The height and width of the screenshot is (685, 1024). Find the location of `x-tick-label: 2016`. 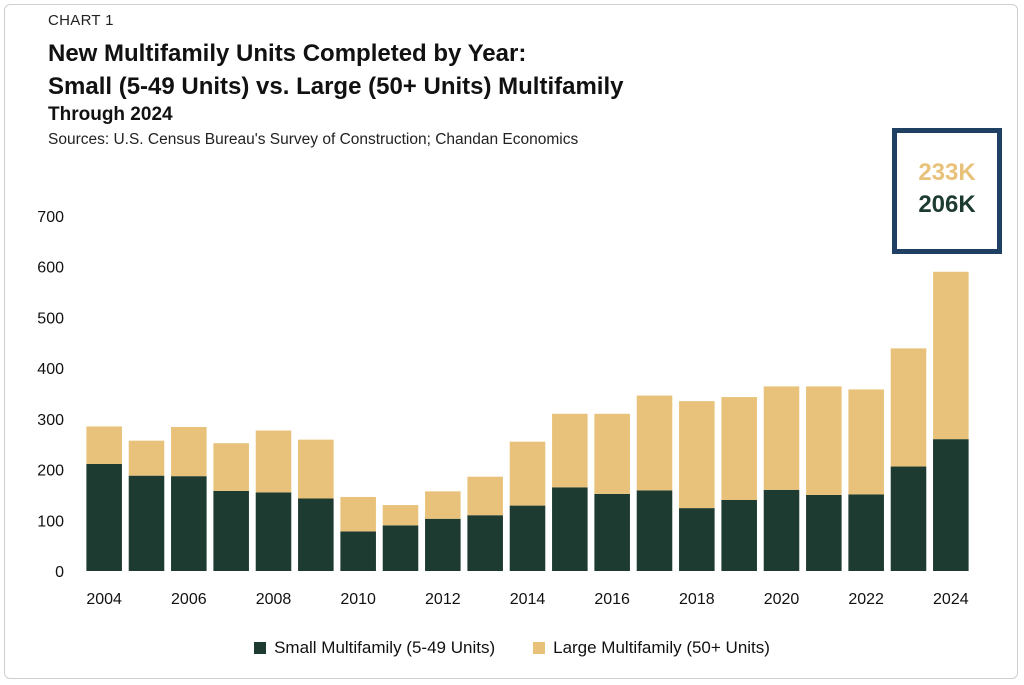

x-tick-label: 2016 is located at coordinates (612, 599).